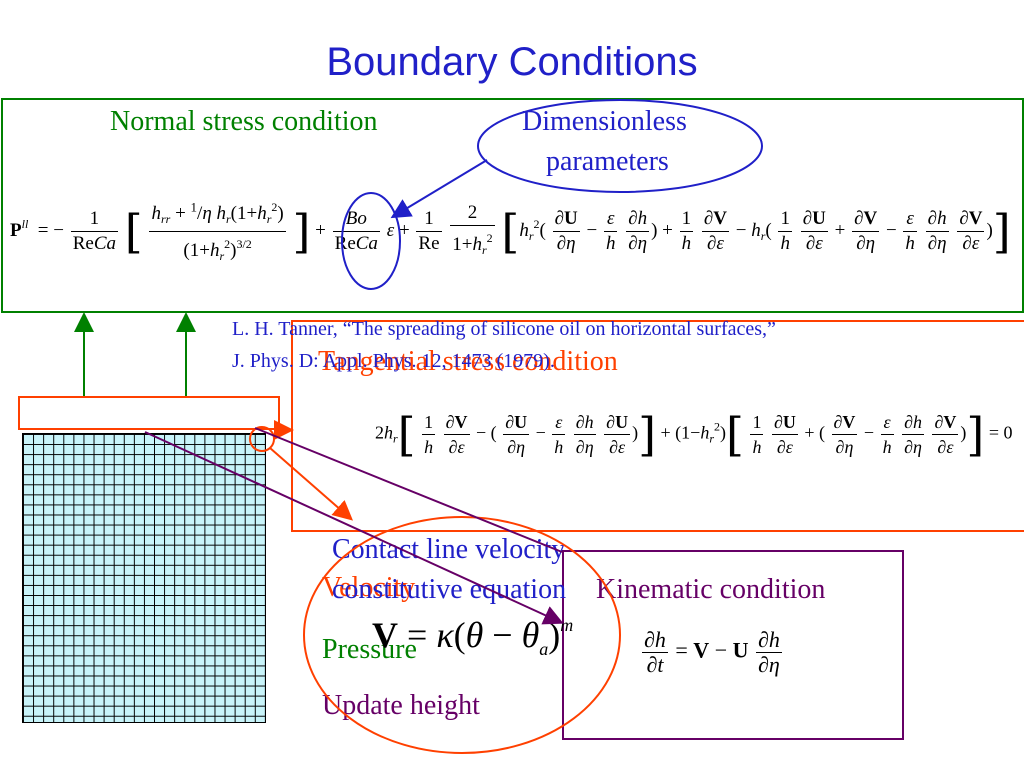 Image resolution: width=1024 pixels, height=768 pixels. I want to click on contact-line-label: Contact line velocity, so click(449, 549).